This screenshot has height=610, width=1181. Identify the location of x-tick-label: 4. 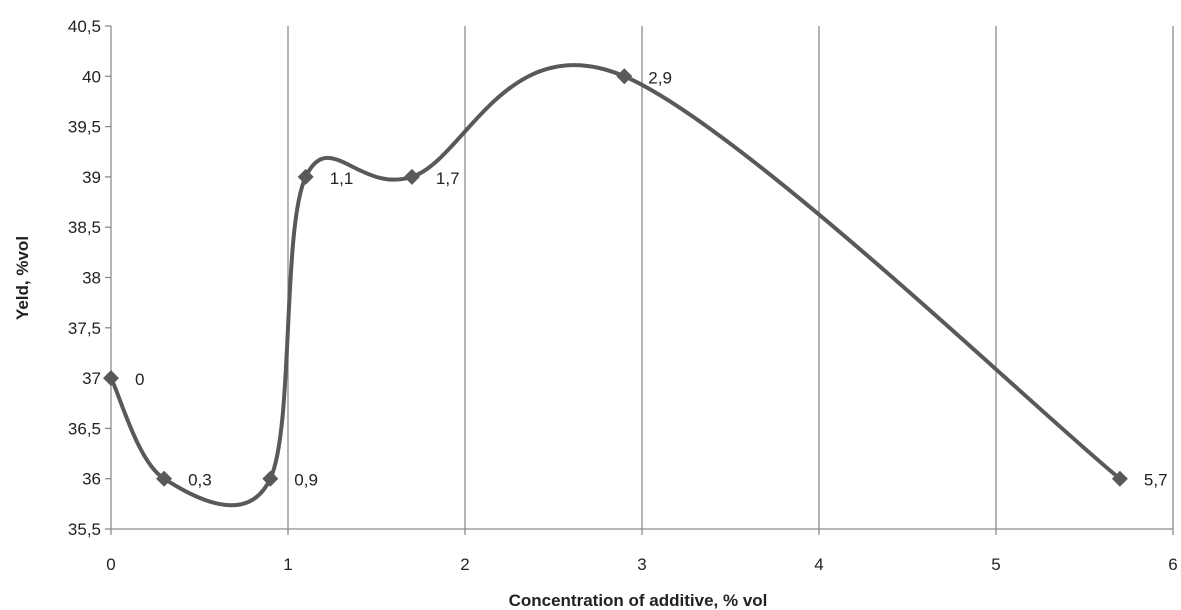
(818, 564).